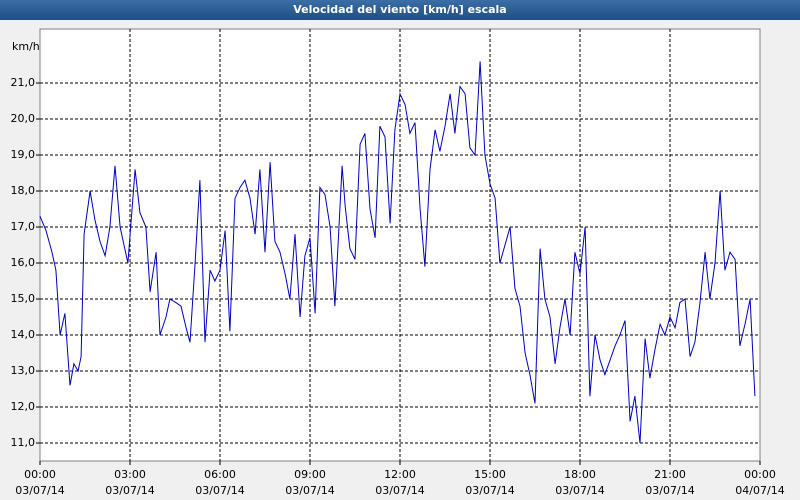 This screenshot has height=500, width=800. Describe the element at coordinates (23, 154) in the screenshot. I see `y-tick-label: 19,0` at that location.